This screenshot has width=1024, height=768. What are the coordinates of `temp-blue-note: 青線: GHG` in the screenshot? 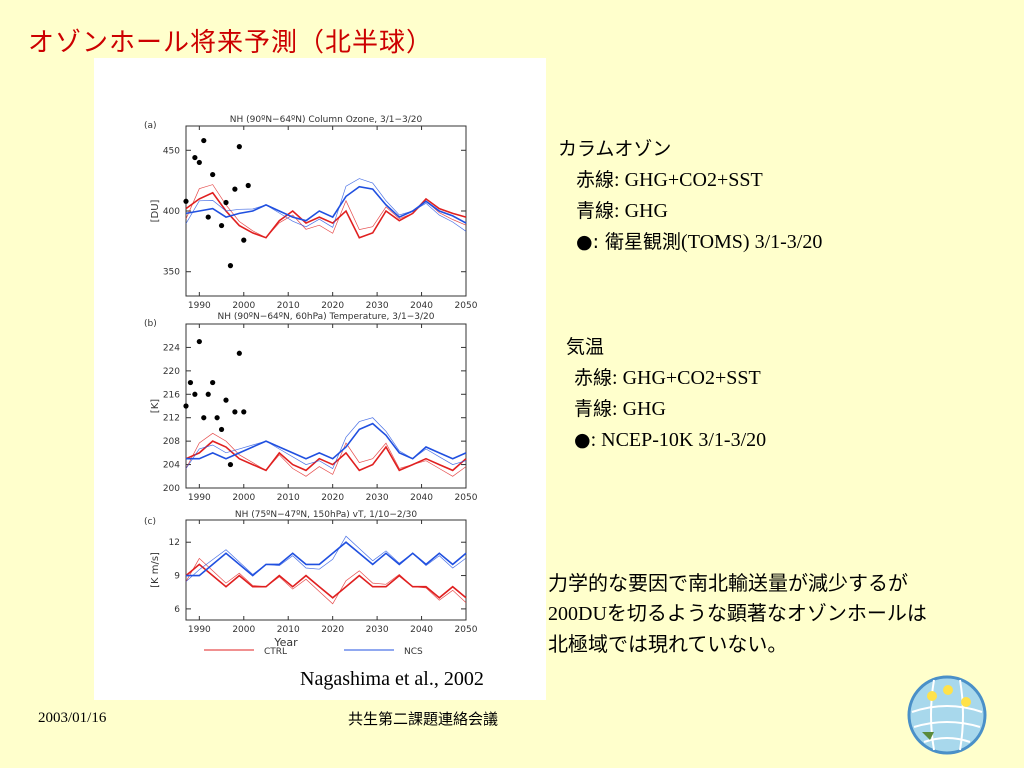 It's located at (666, 409).